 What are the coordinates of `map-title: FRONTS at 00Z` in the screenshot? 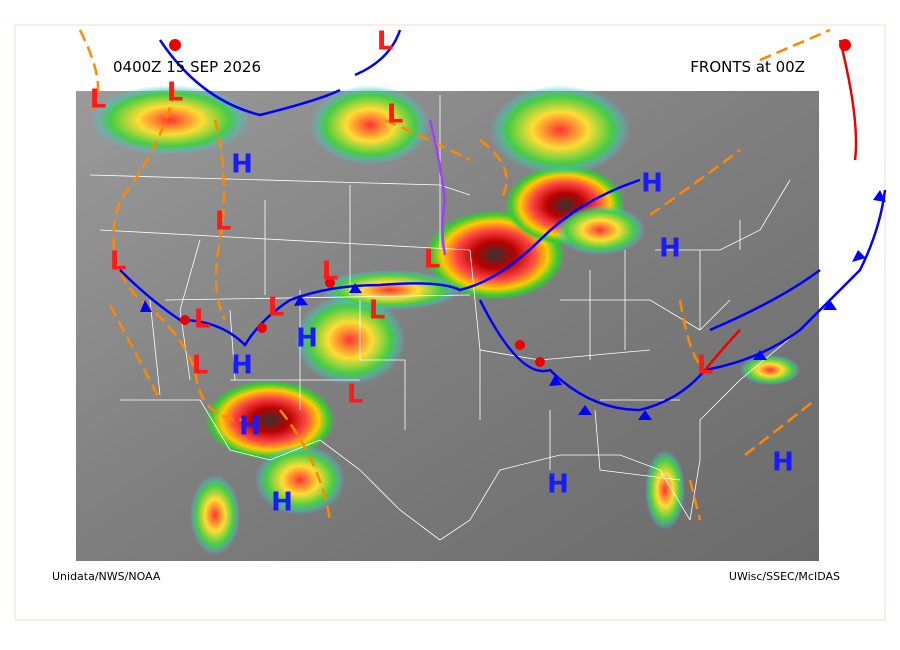 It's located at (747, 67).